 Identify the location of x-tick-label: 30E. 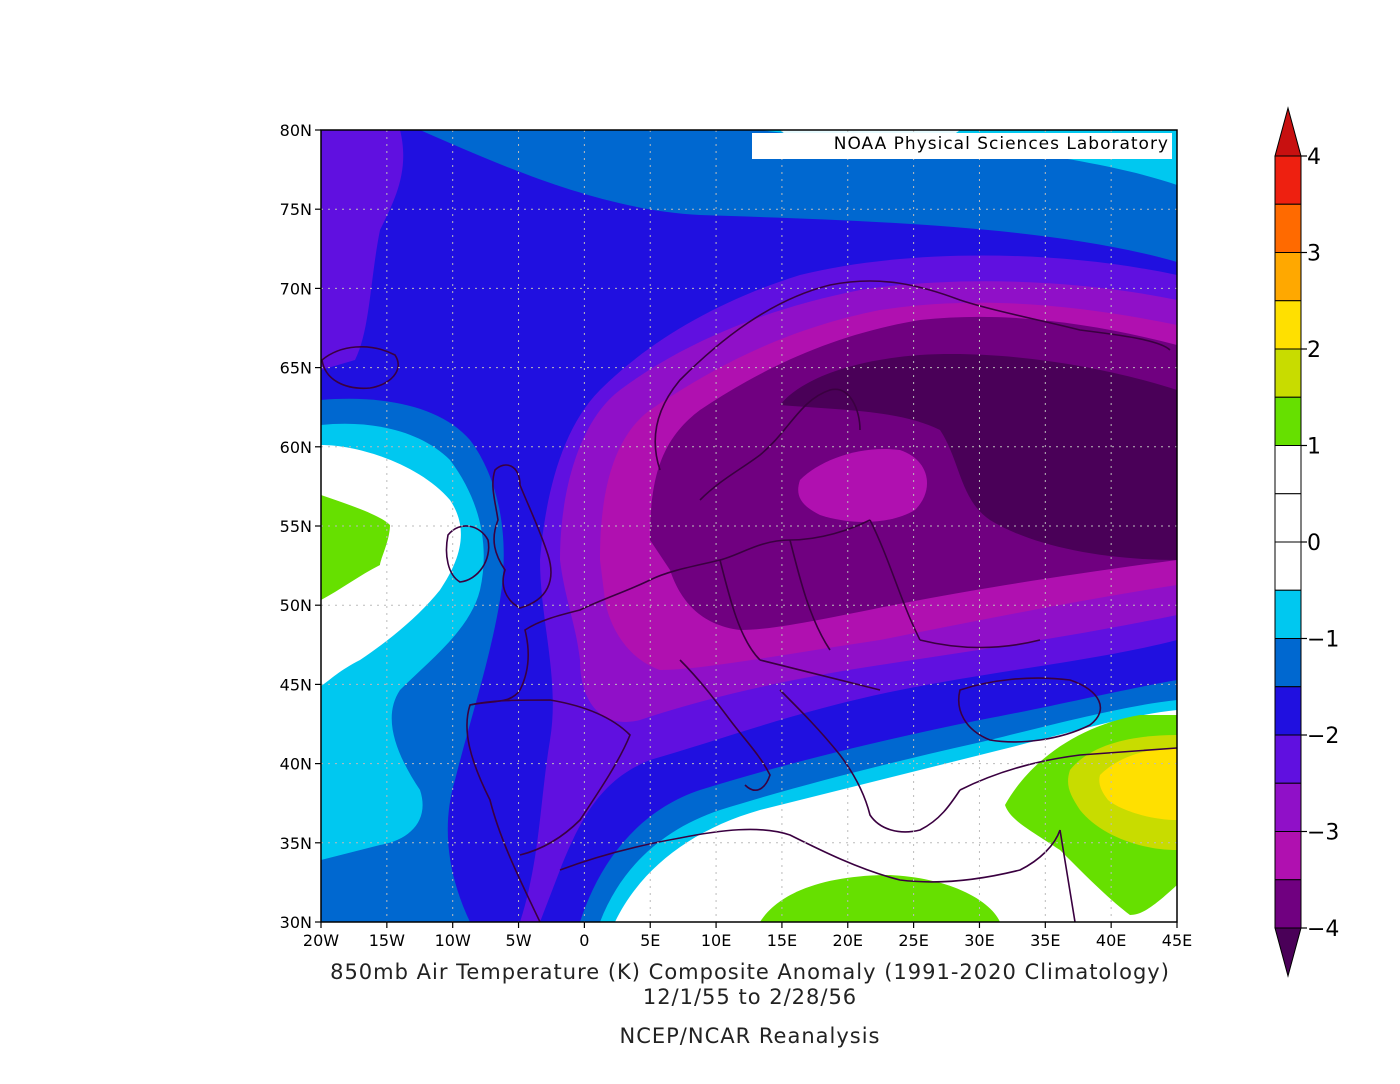
(979, 940).